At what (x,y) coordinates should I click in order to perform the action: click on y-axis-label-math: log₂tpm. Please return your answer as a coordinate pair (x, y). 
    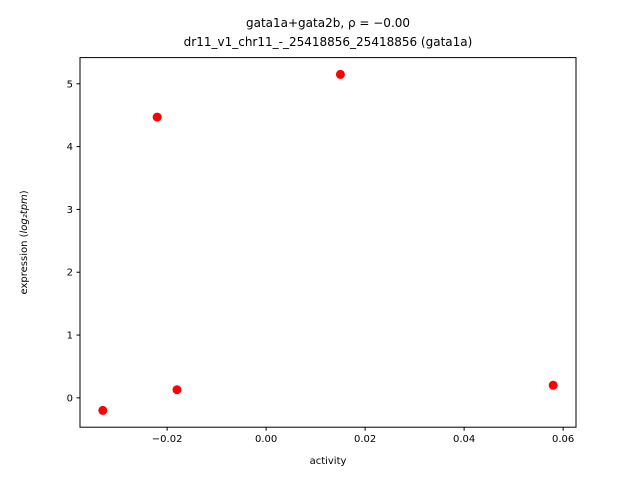
    Looking at the image, I should click on (24, 214).